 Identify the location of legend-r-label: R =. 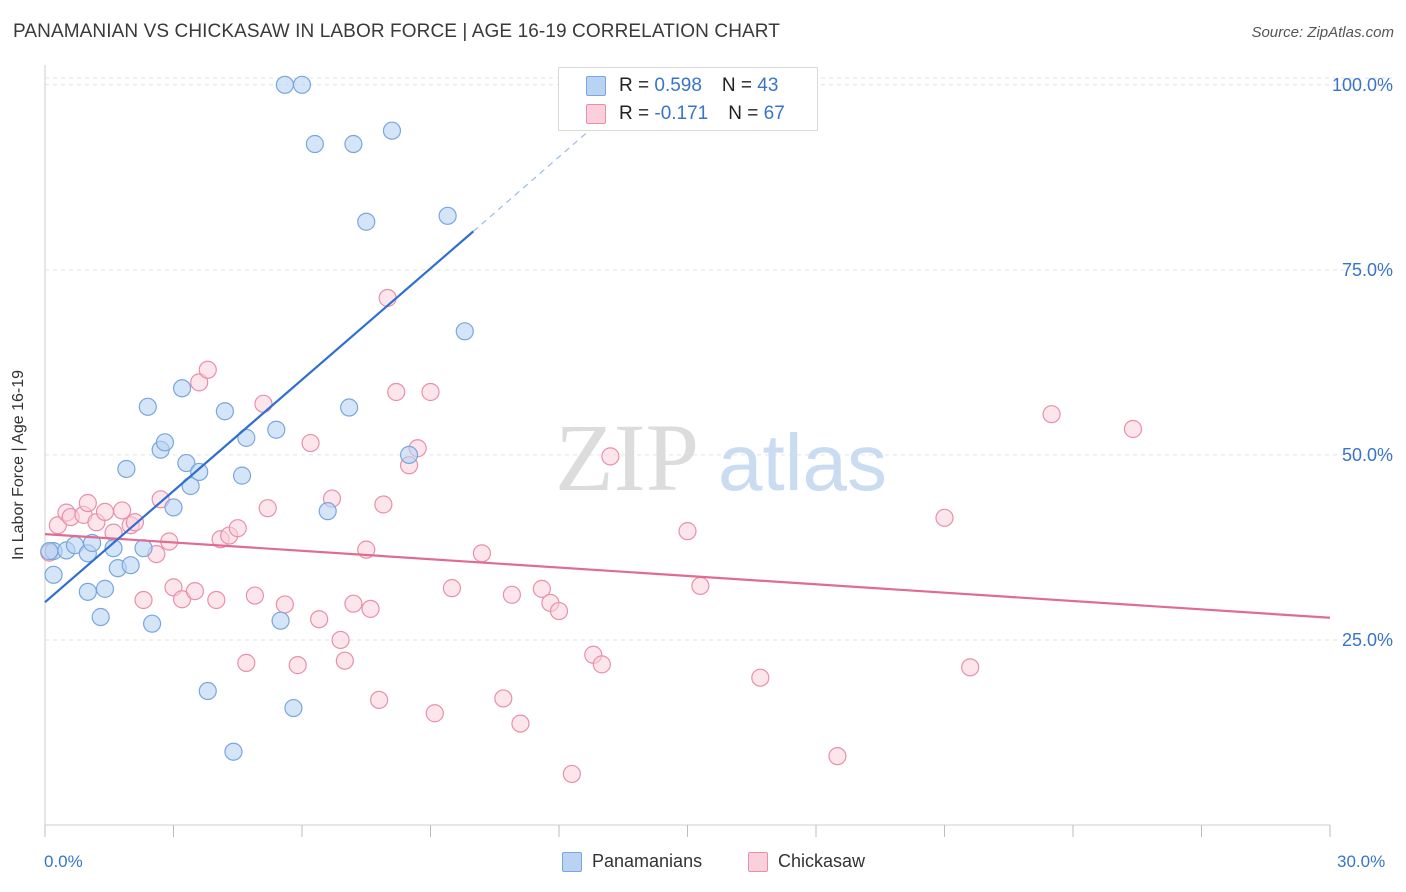
(637, 113).